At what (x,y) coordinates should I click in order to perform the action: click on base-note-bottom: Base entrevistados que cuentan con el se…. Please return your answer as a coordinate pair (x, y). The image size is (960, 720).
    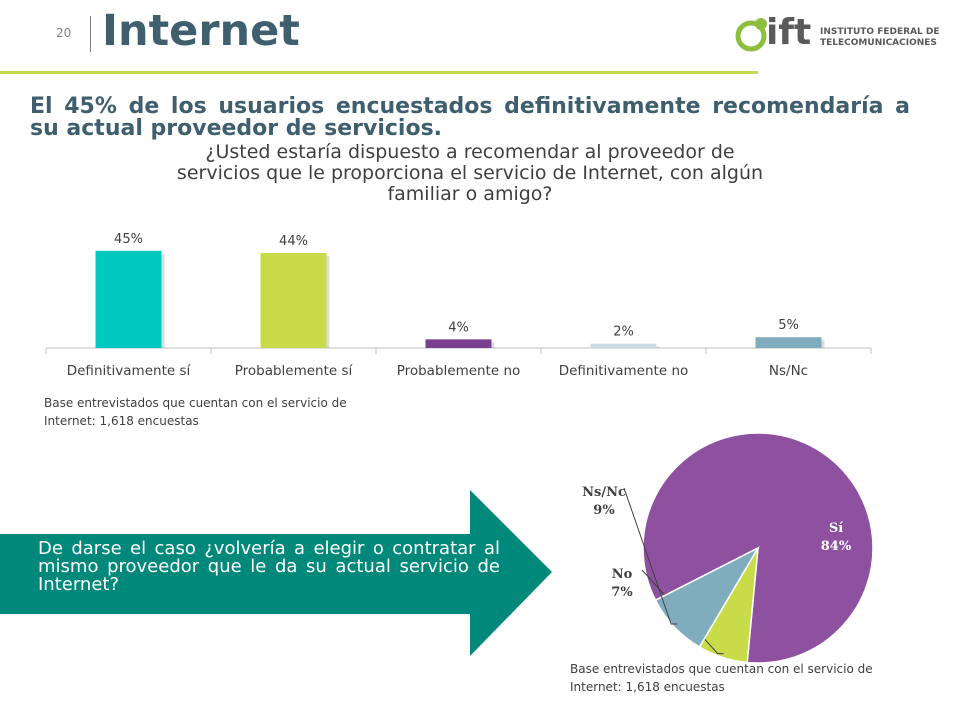
    Looking at the image, I should click on (721, 678).